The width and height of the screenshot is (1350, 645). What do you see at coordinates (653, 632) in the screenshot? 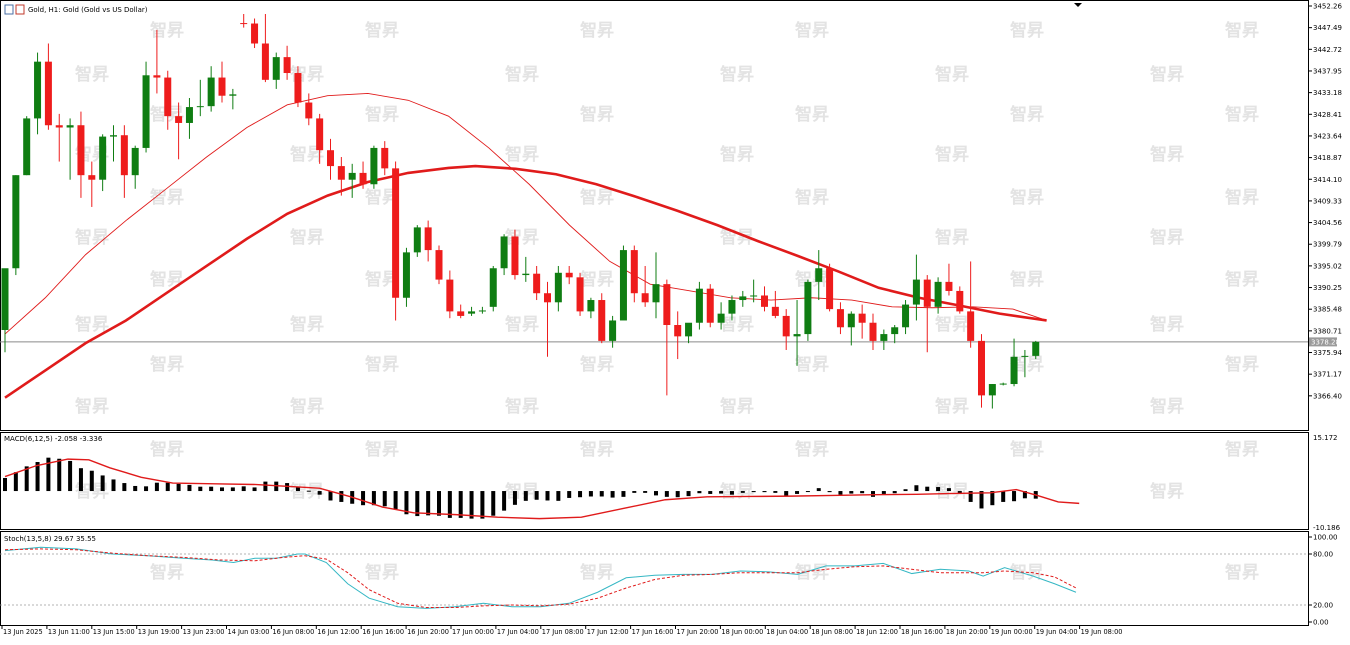
I see `time-axis-label: 17 Jun 16:00` at bounding box center [653, 632].